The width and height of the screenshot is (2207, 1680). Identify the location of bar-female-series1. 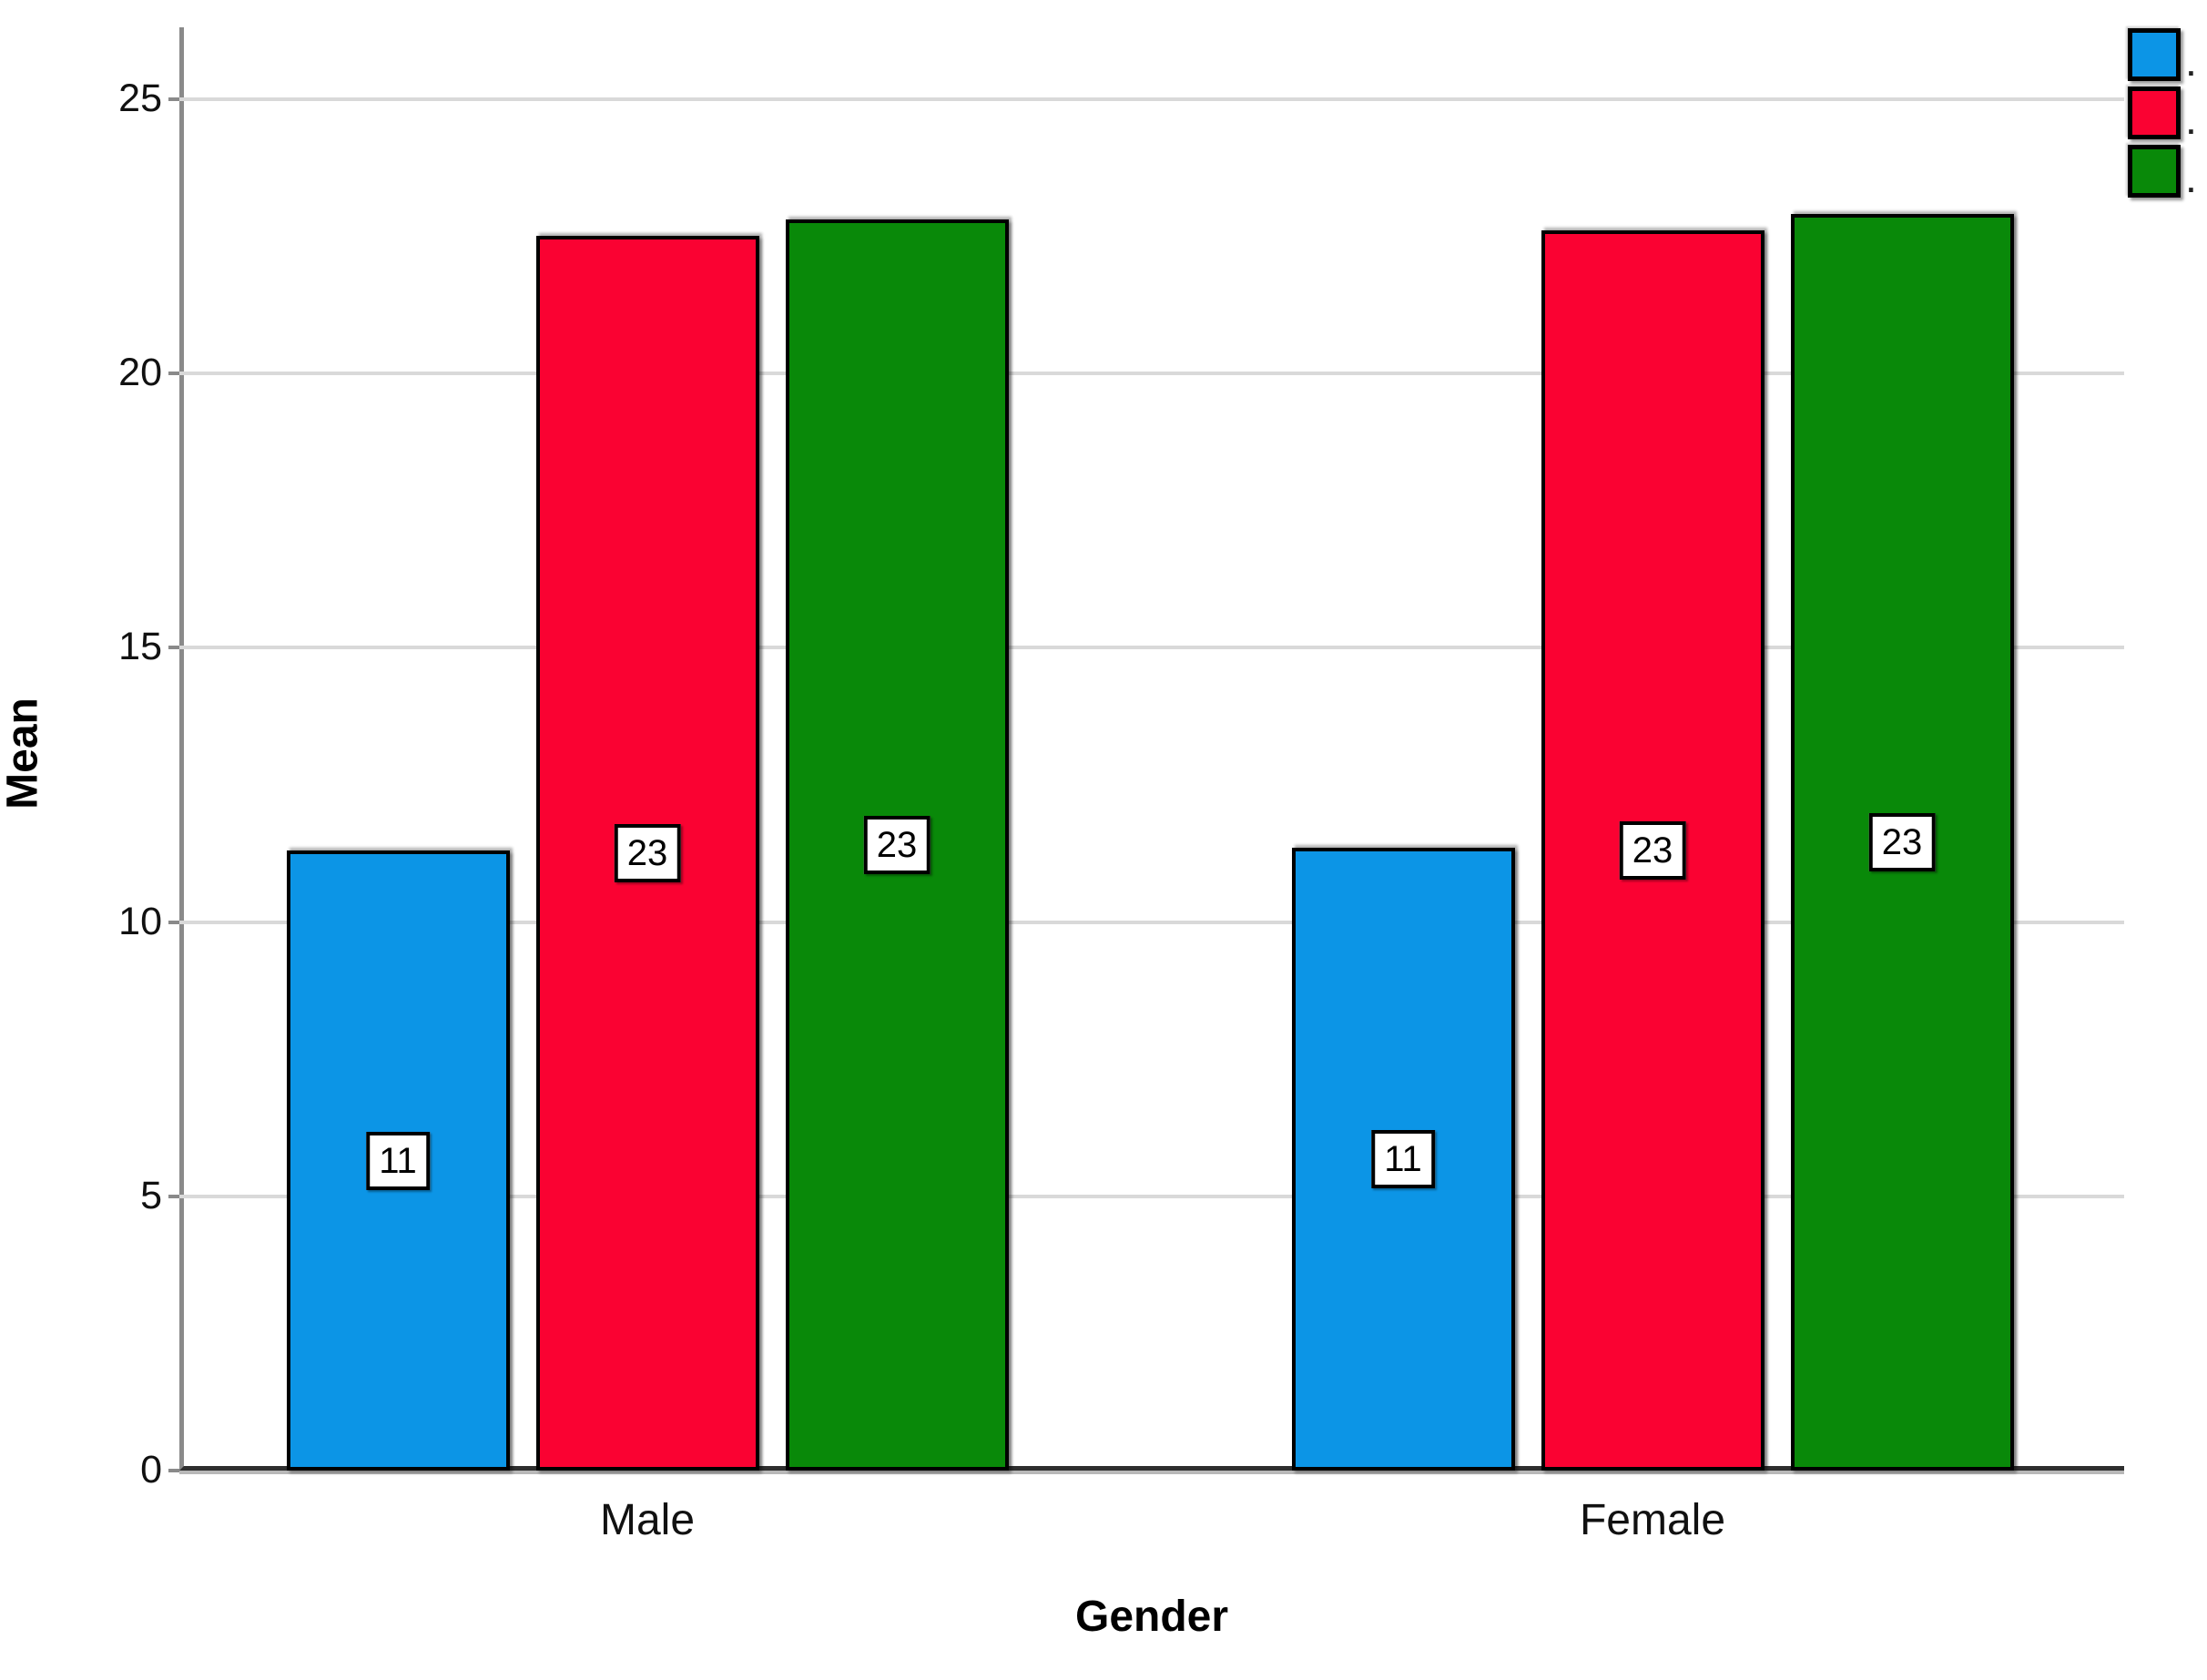
(1403, 1159).